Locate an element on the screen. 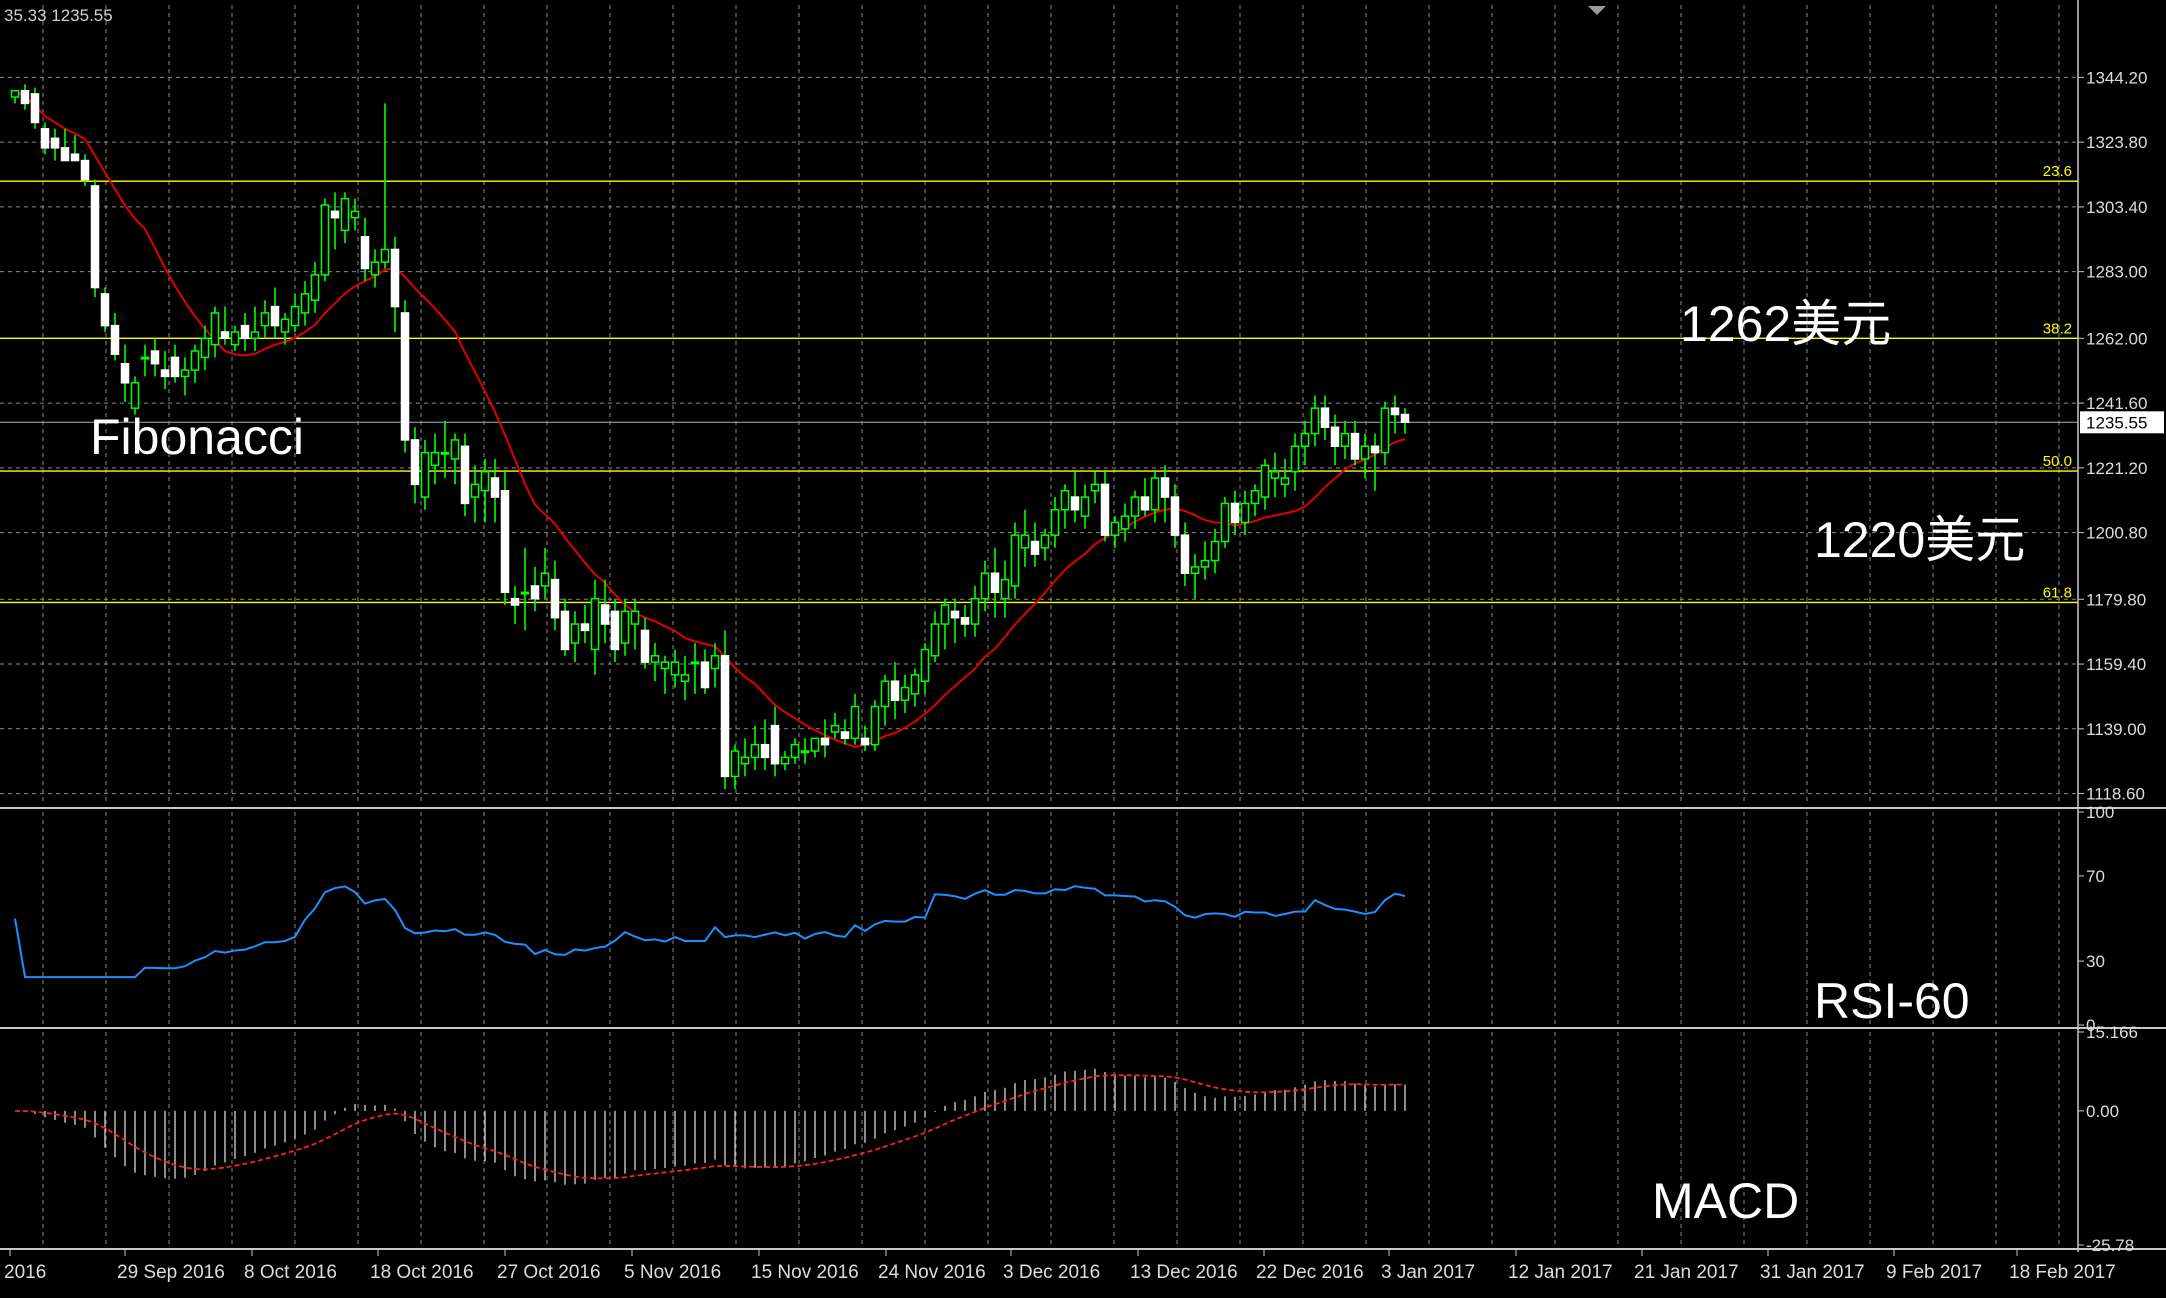  x-tick-label: 3 Jan 2017 is located at coordinates (1428, 1272).